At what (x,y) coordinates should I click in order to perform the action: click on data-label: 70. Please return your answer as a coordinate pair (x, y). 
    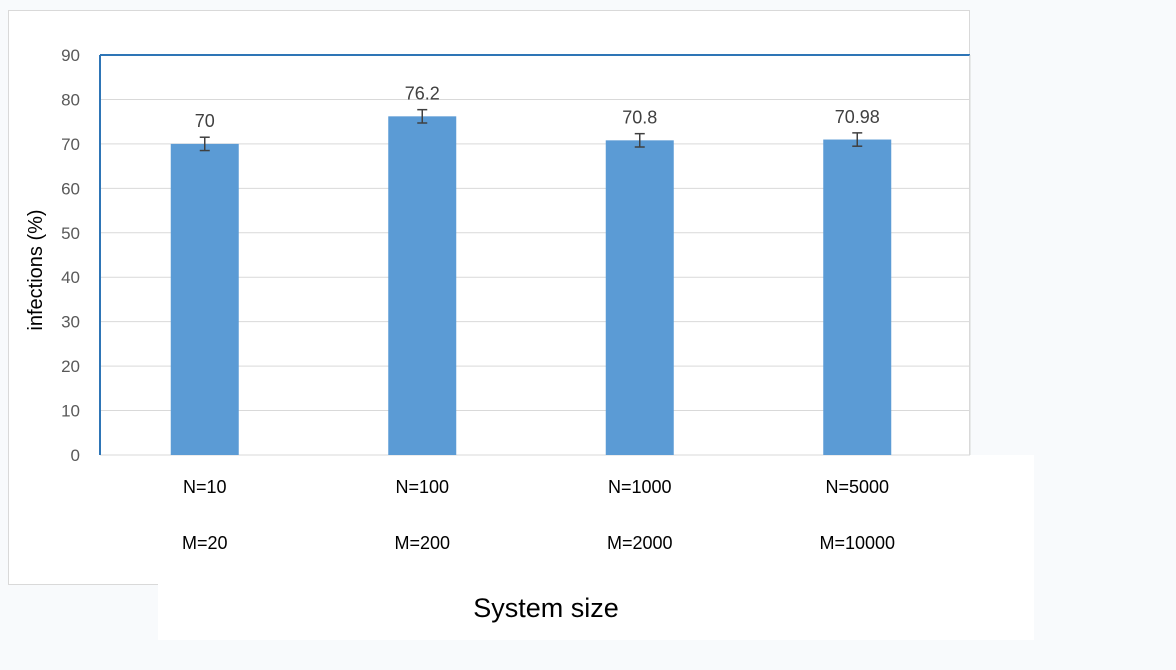
    Looking at the image, I should click on (205, 121).